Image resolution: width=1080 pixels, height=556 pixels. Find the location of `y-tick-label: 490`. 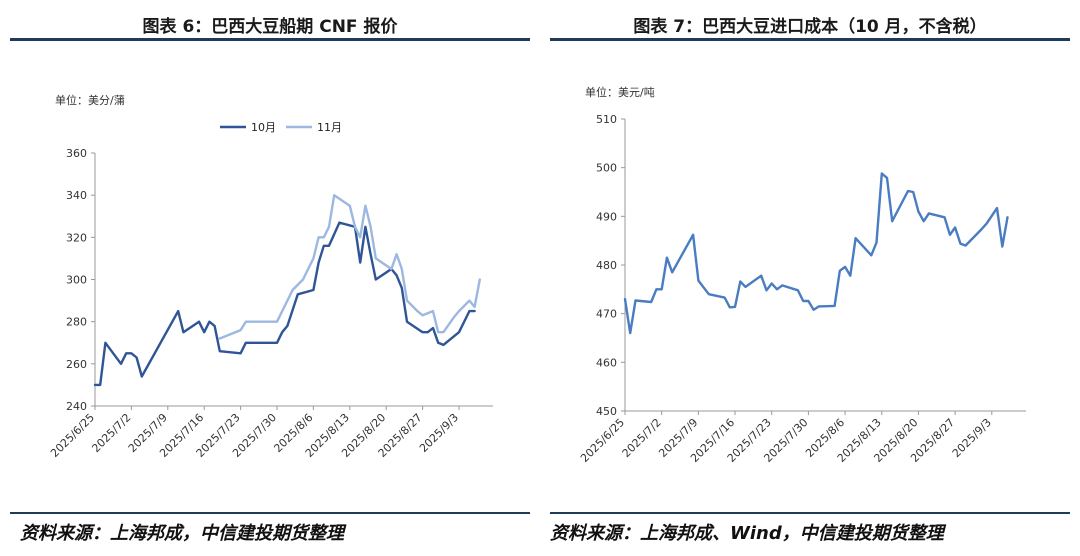

y-tick-label: 490 is located at coordinates (606, 216).